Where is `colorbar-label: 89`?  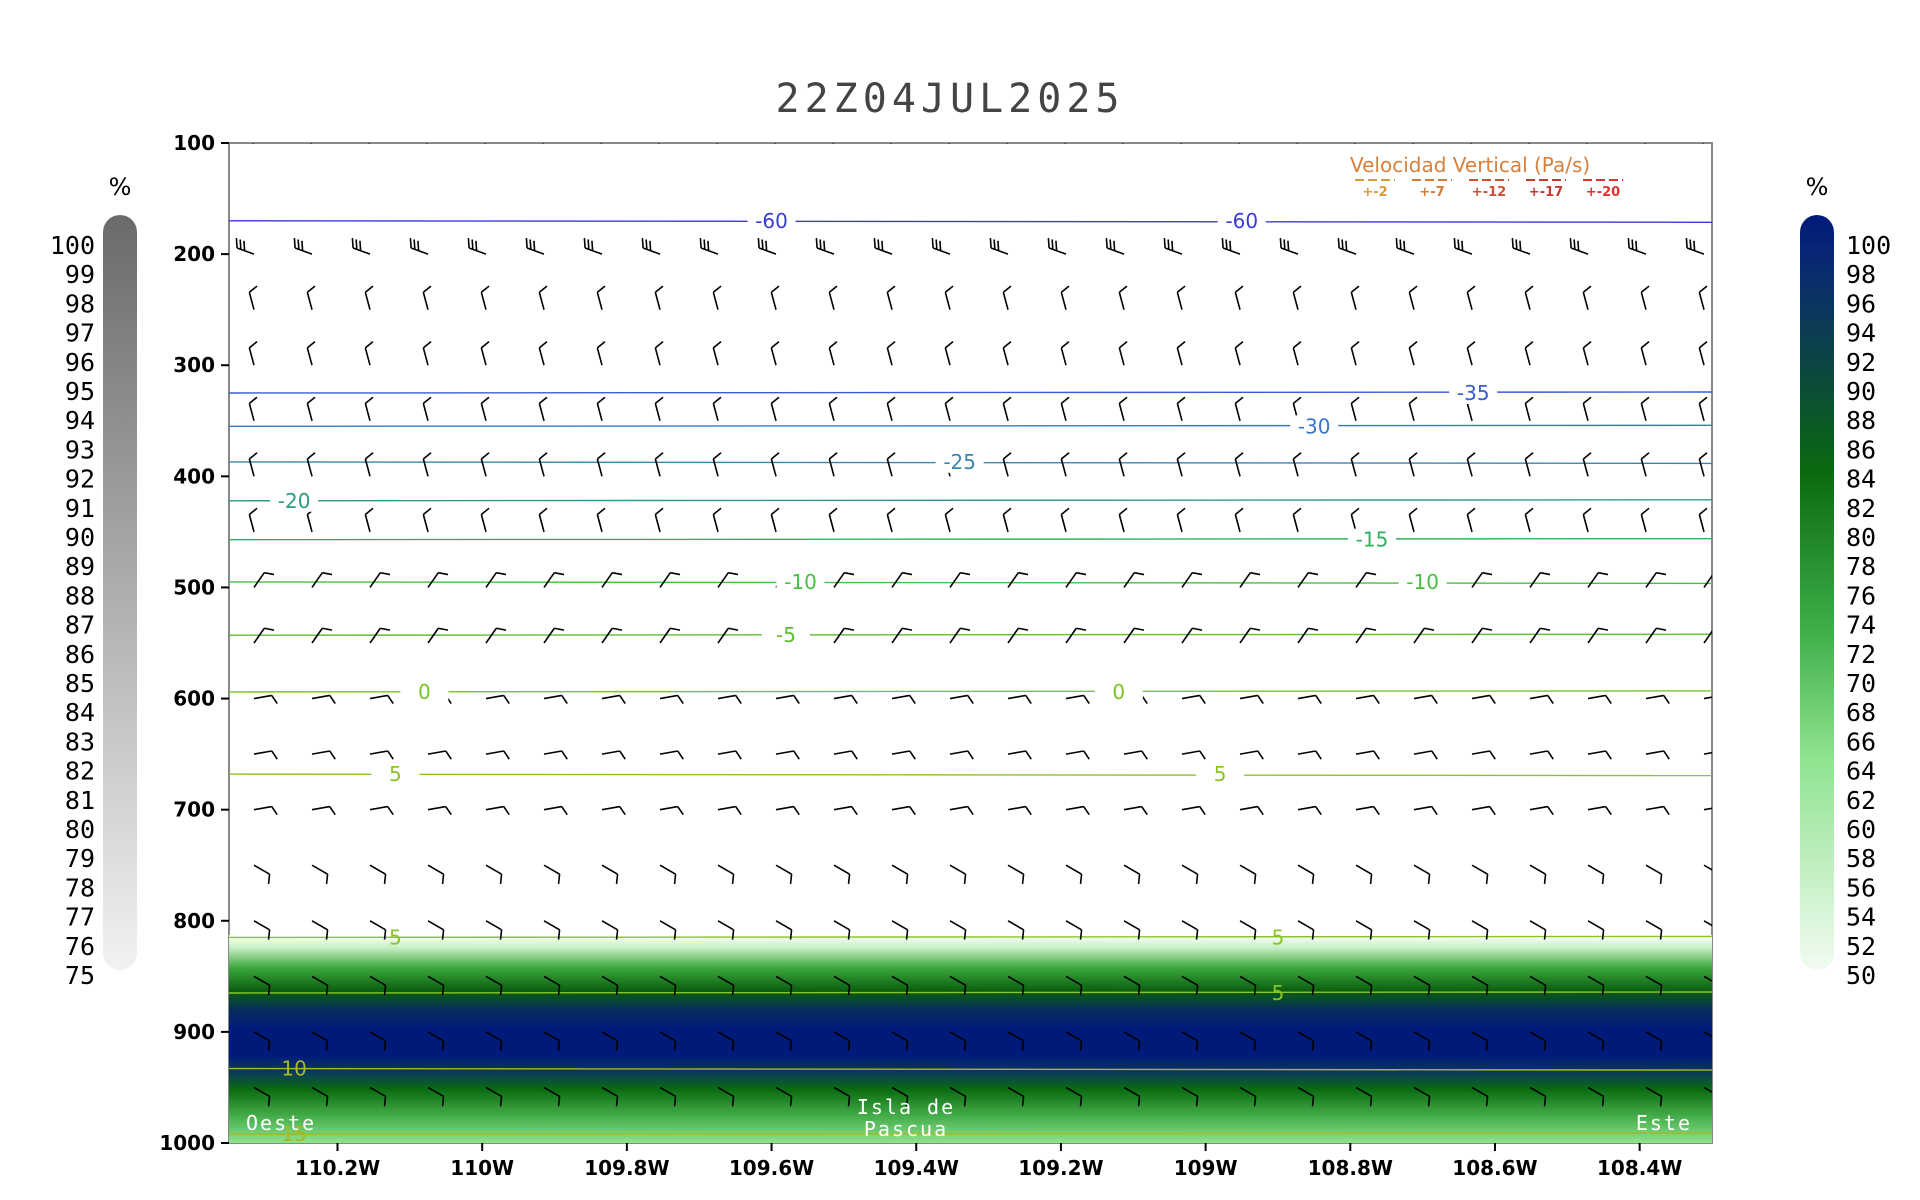
colorbar-label: 89 is located at coordinates (80, 566).